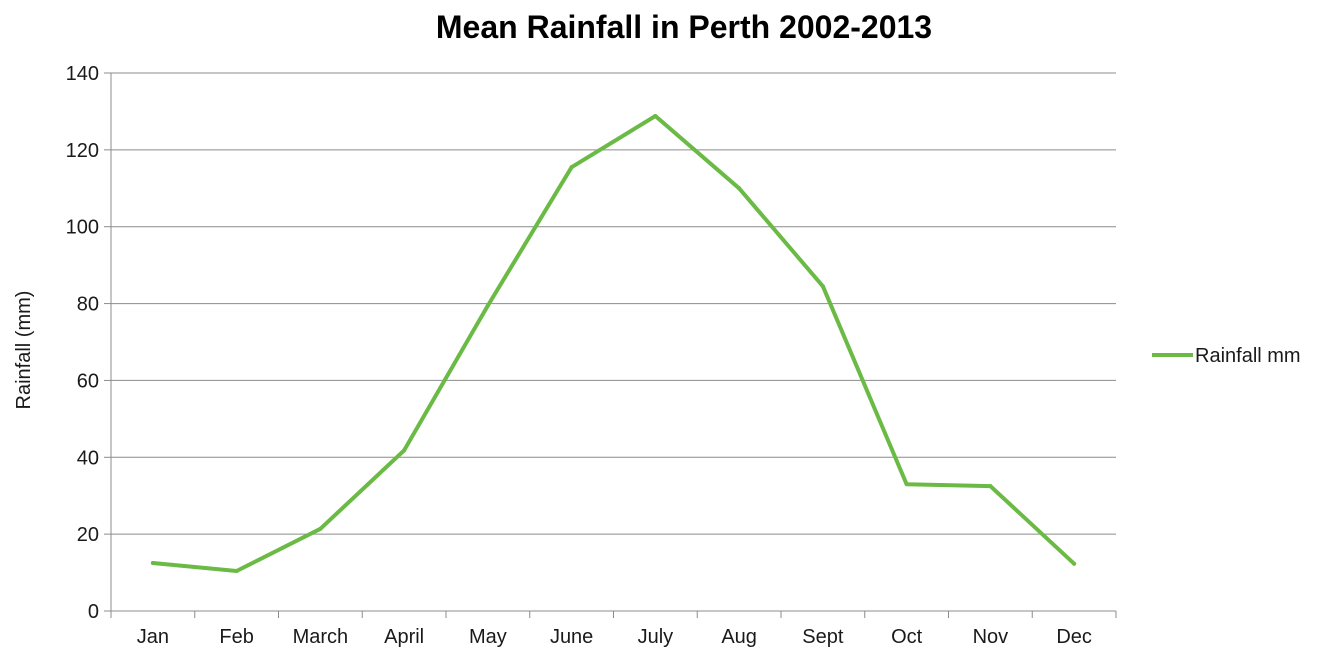 This screenshot has width=1326, height=650. I want to click on y-tick-labels: 0 20 40 60 80 100 120 140, so click(82, 343).